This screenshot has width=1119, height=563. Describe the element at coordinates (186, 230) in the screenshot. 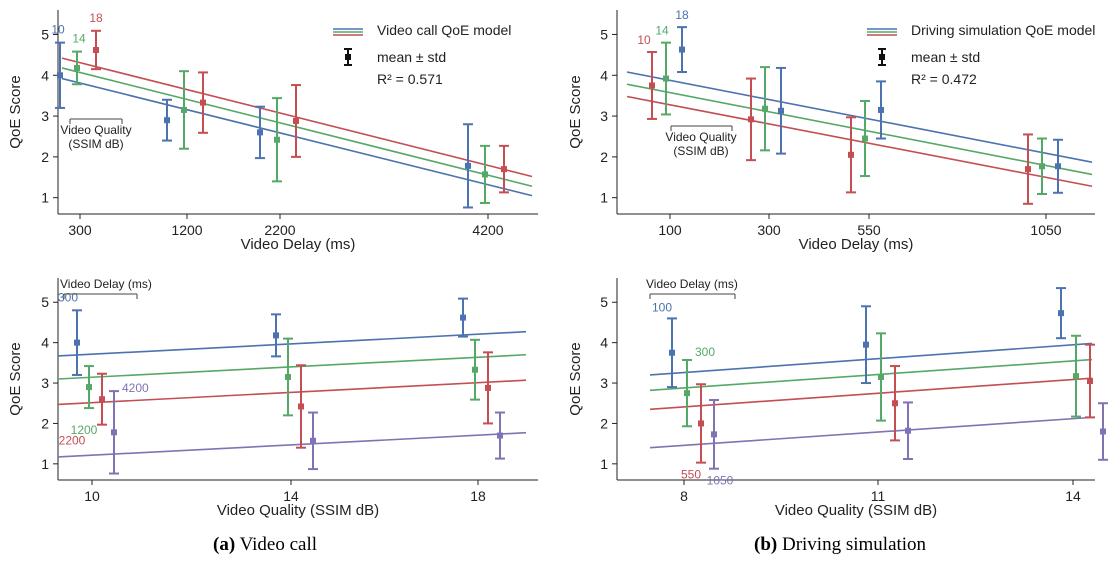

I see `x-tick-label: 1200` at that location.